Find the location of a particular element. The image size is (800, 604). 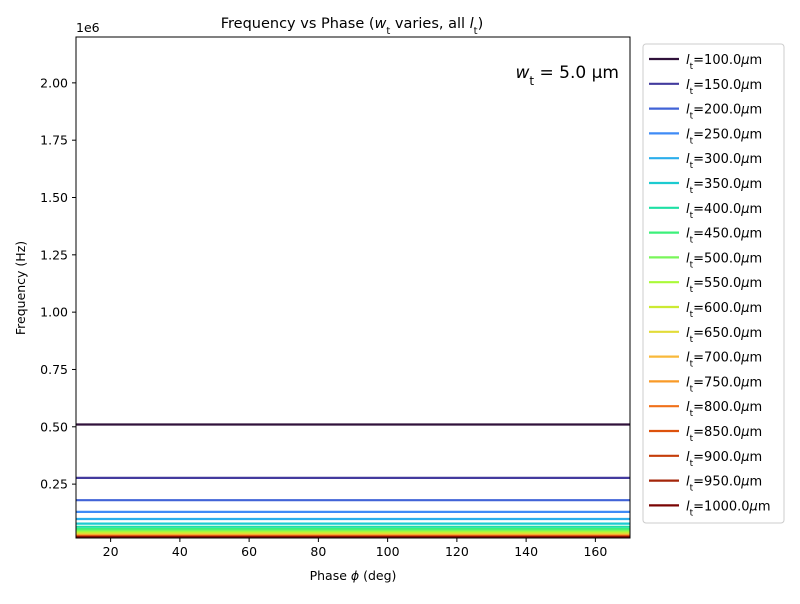

legend-item-800.0: lt=800.0μm is located at coordinates (705, 409).